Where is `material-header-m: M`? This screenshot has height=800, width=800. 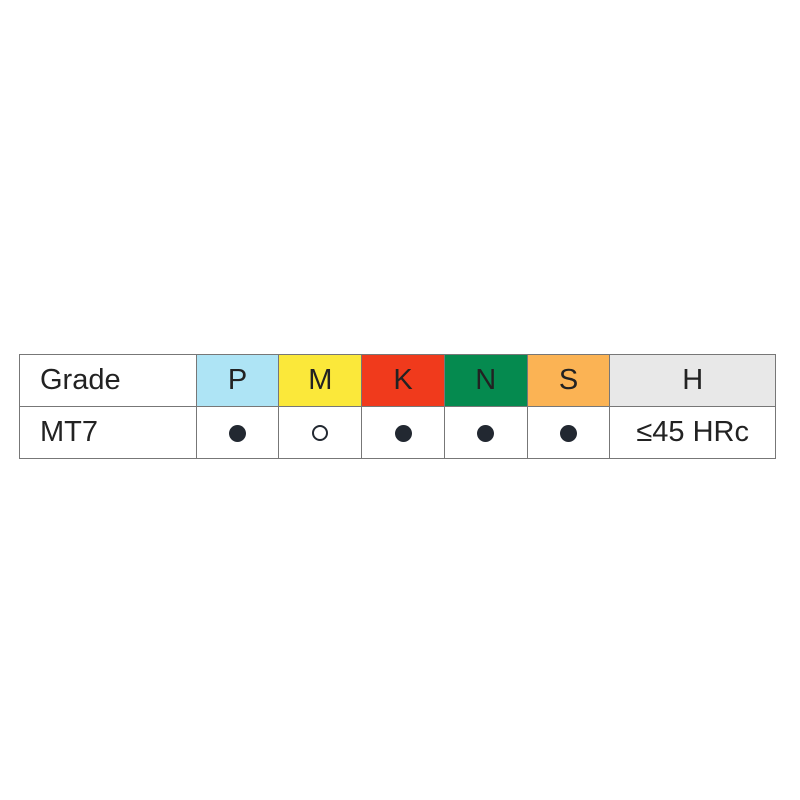 material-header-m: M is located at coordinates (320, 380).